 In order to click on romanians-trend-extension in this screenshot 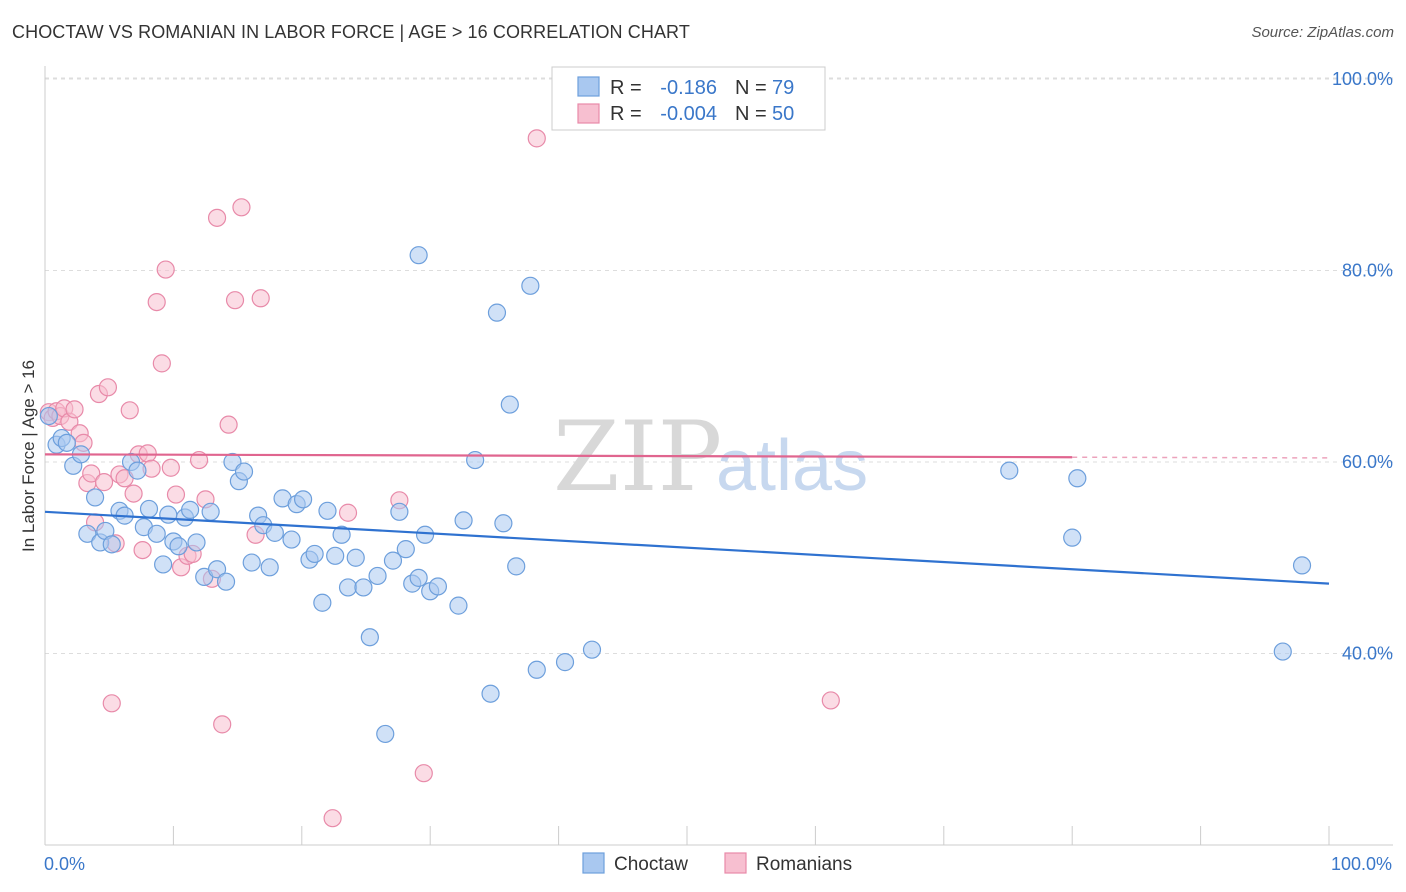, I will do `click(1201, 457)`.